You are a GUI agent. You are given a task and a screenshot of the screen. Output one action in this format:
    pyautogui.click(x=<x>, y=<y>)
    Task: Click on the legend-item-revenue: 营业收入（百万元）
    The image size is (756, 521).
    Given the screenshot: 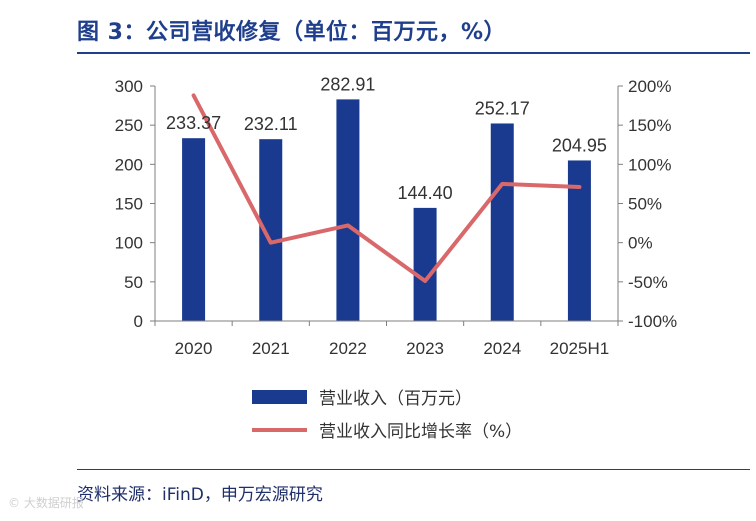 What is the action you would take?
    pyautogui.click(x=387, y=396)
    